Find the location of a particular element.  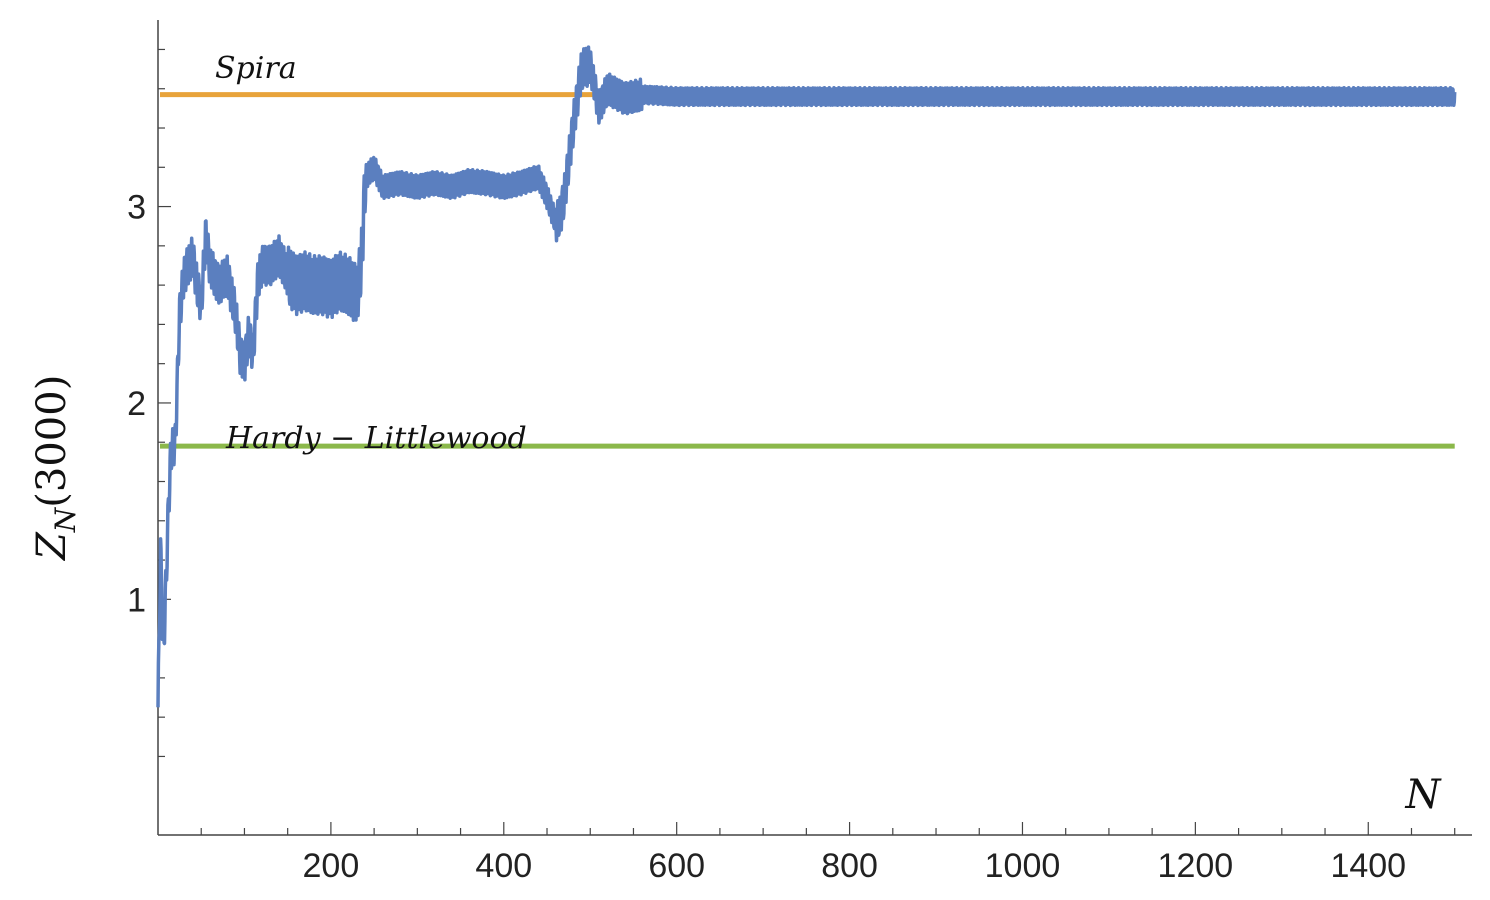

x-tick-label: 200 is located at coordinates (331, 866).